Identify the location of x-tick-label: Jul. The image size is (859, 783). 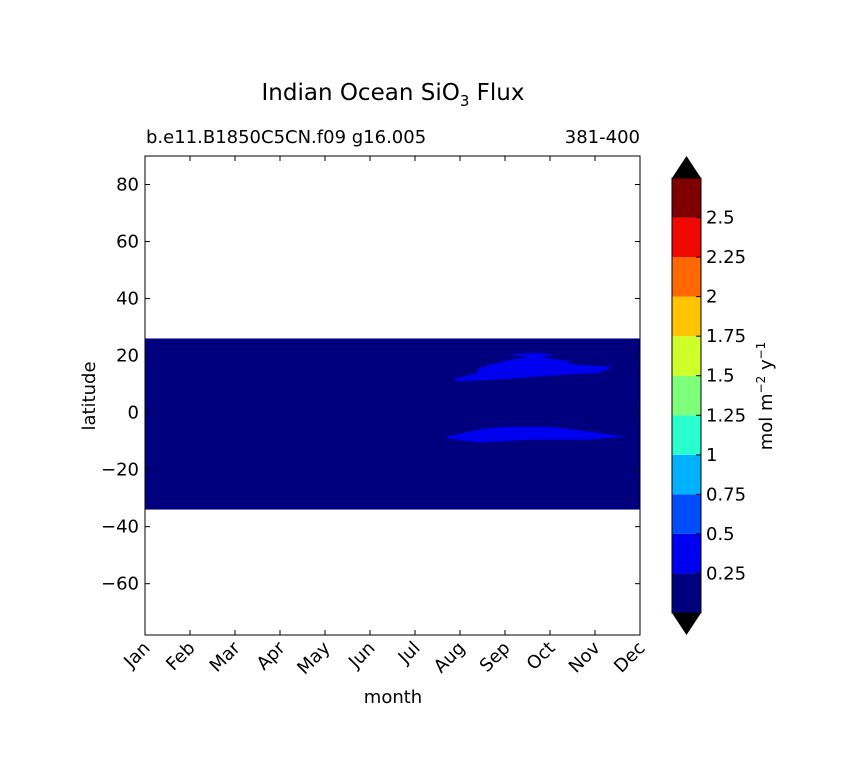
(409, 653).